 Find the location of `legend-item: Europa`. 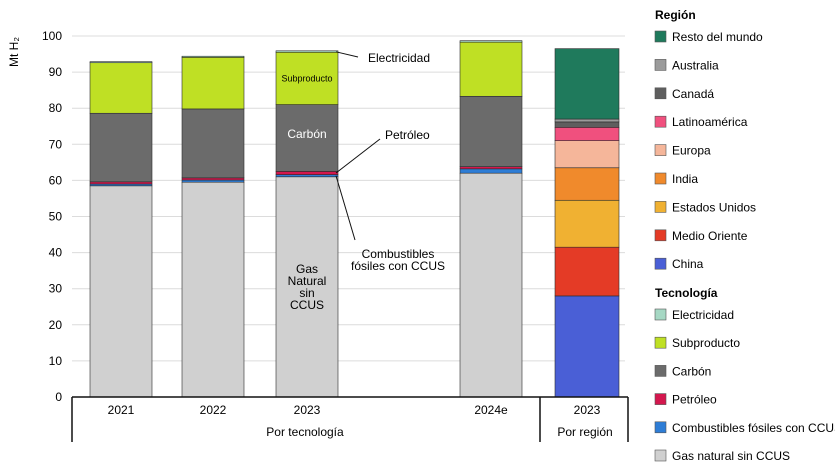

legend-item: Europa is located at coordinates (691, 151).